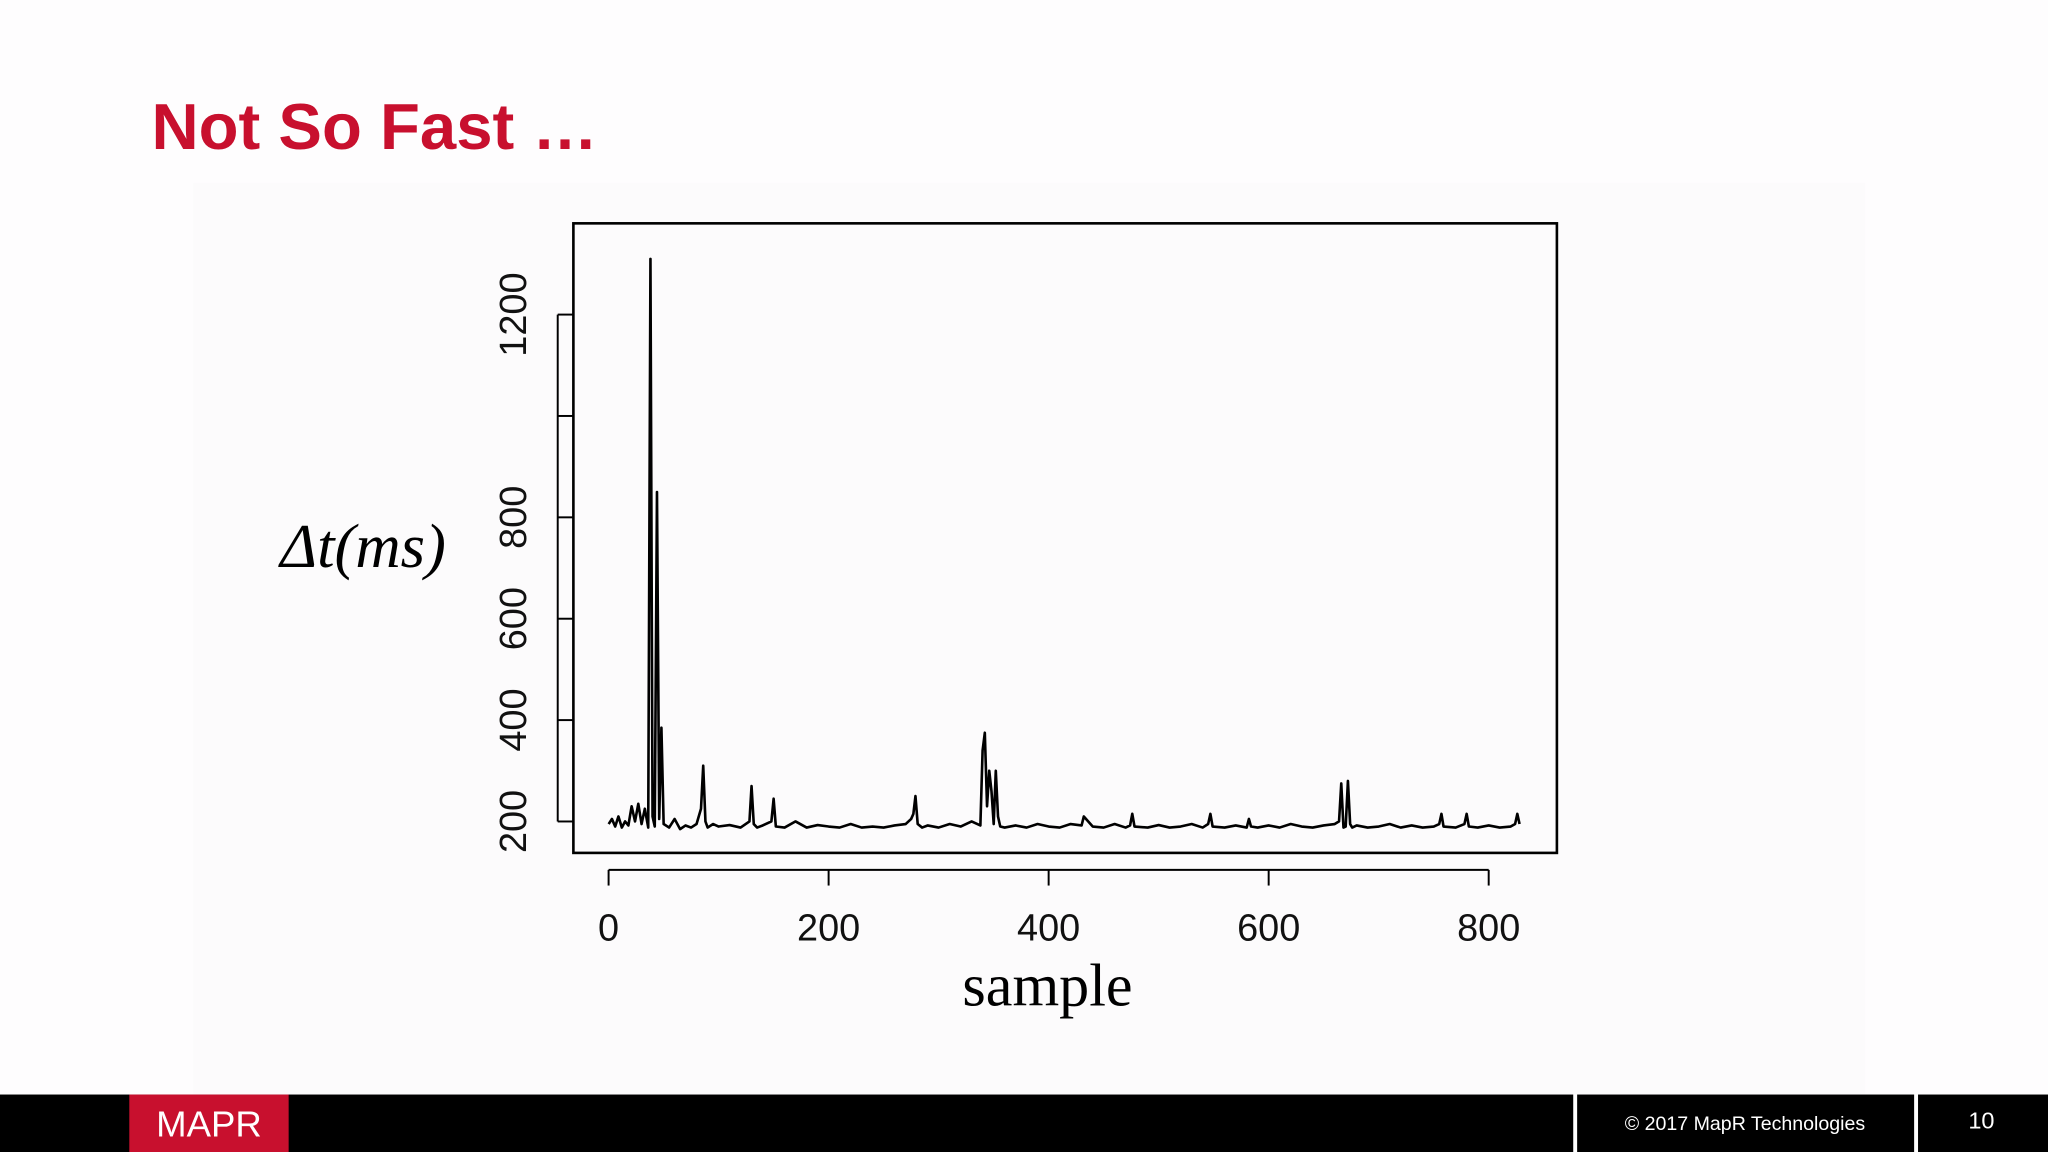 This screenshot has width=2048, height=1152. Describe the element at coordinates (828, 928) in the screenshot. I see `x-tick-label: 200` at that location.